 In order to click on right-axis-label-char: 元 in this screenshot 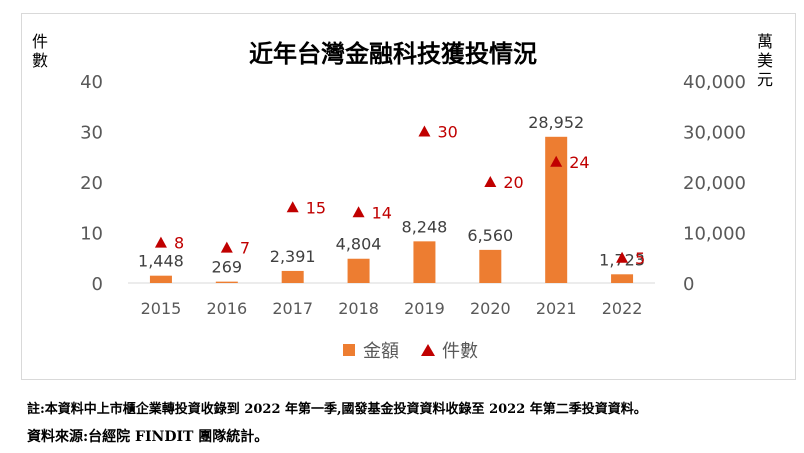, I will do `click(765, 79)`.